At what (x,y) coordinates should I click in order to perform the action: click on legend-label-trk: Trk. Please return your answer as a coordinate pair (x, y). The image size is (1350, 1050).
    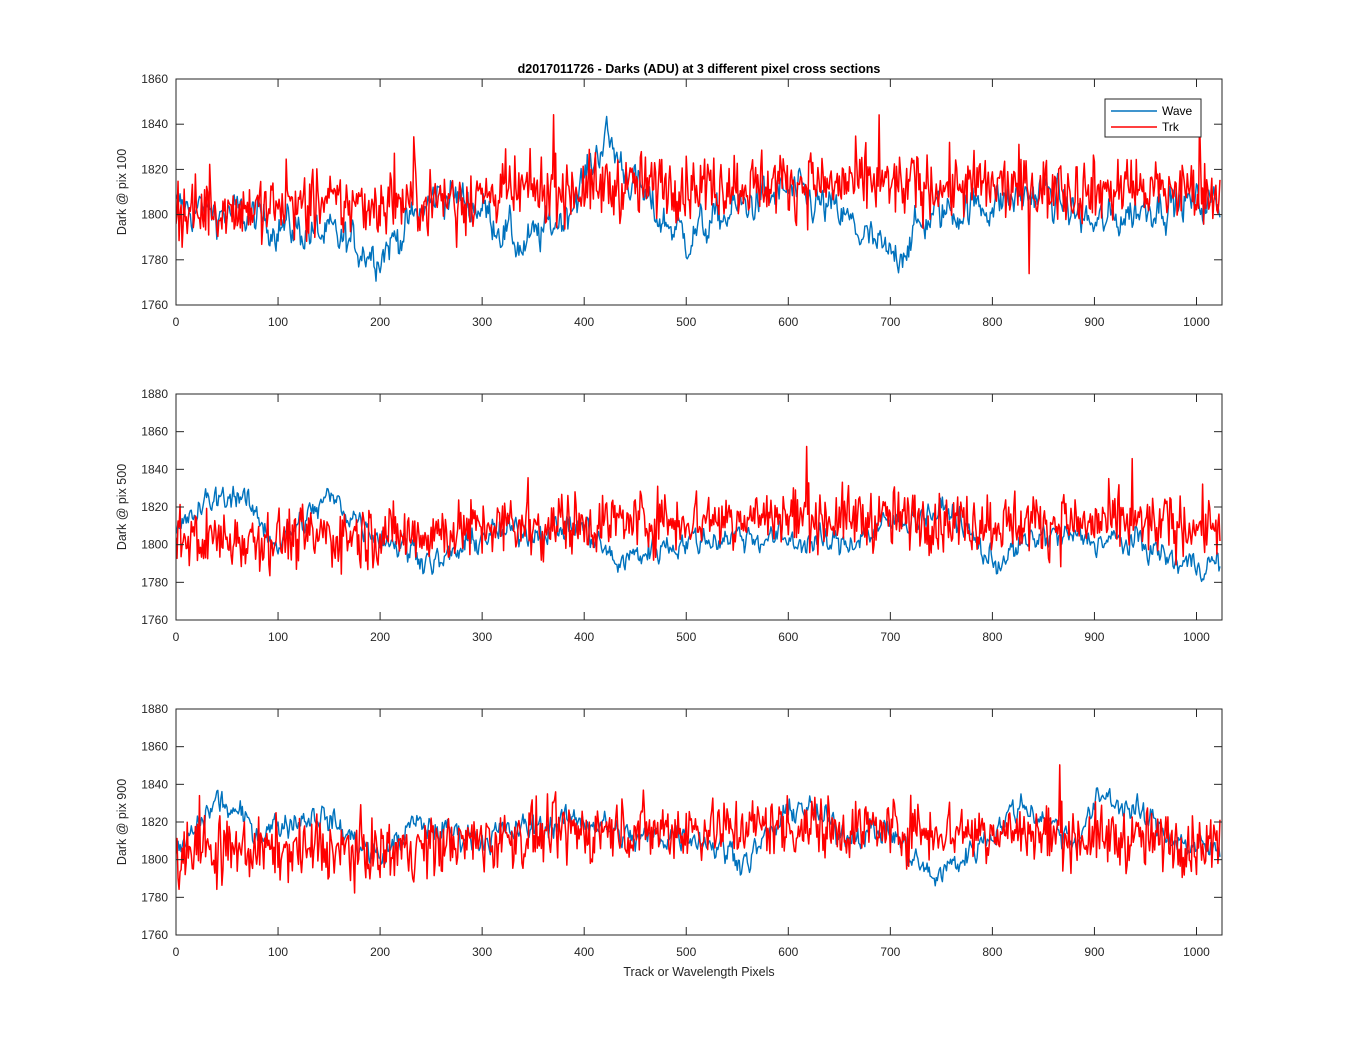
    Looking at the image, I should click on (1171, 127).